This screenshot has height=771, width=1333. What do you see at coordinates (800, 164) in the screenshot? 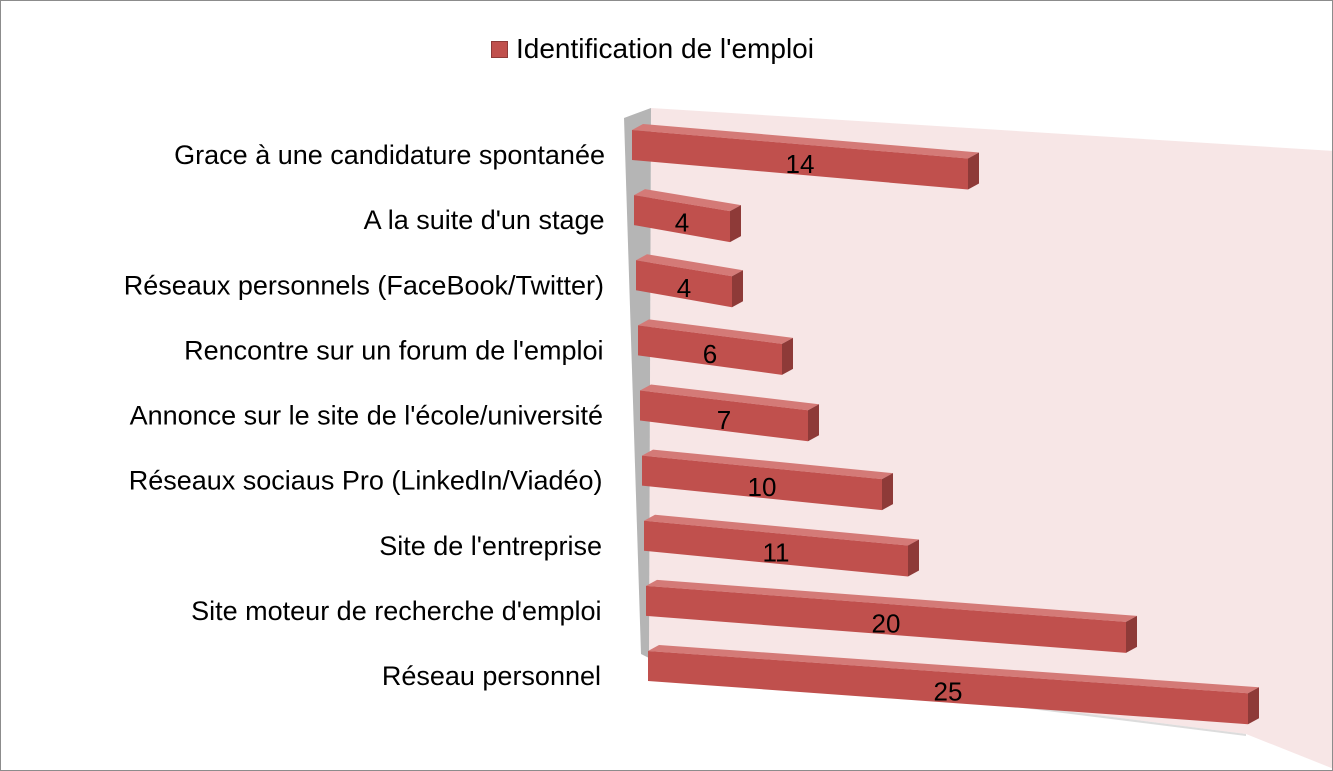
I see `value-label-1: 14` at bounding box center [800, 164].